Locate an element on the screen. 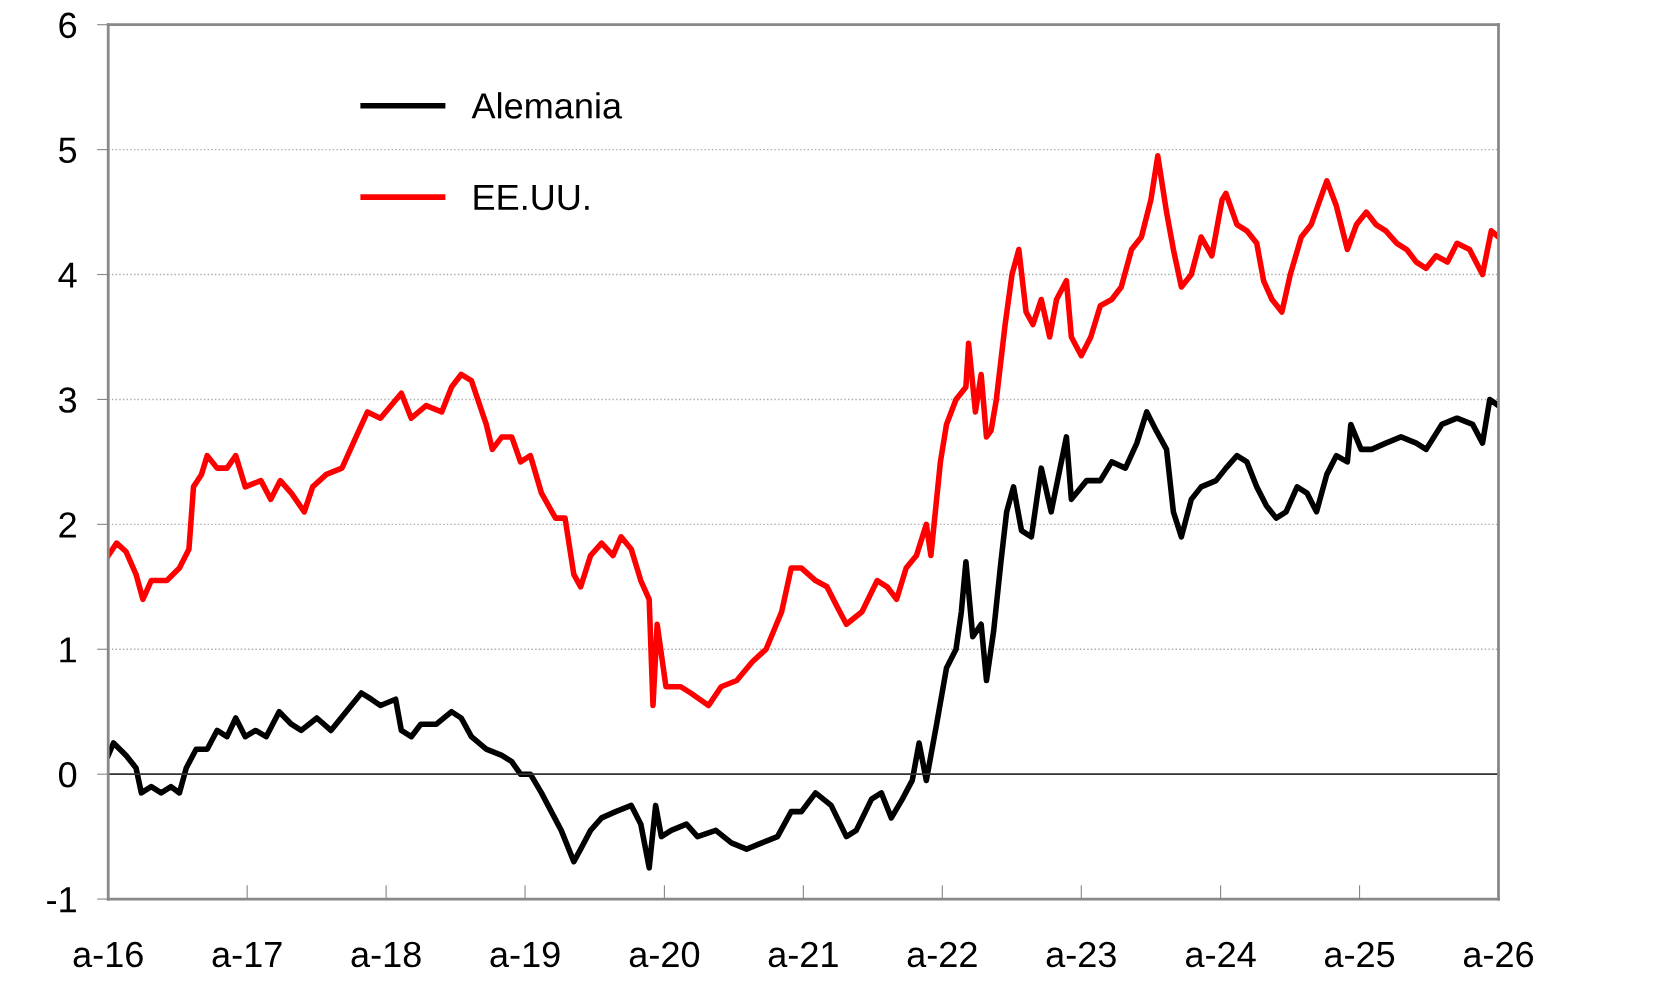 This screenshot has height=988, width=1665. y-tick-label: 6 is located at coordinates (68, 25).